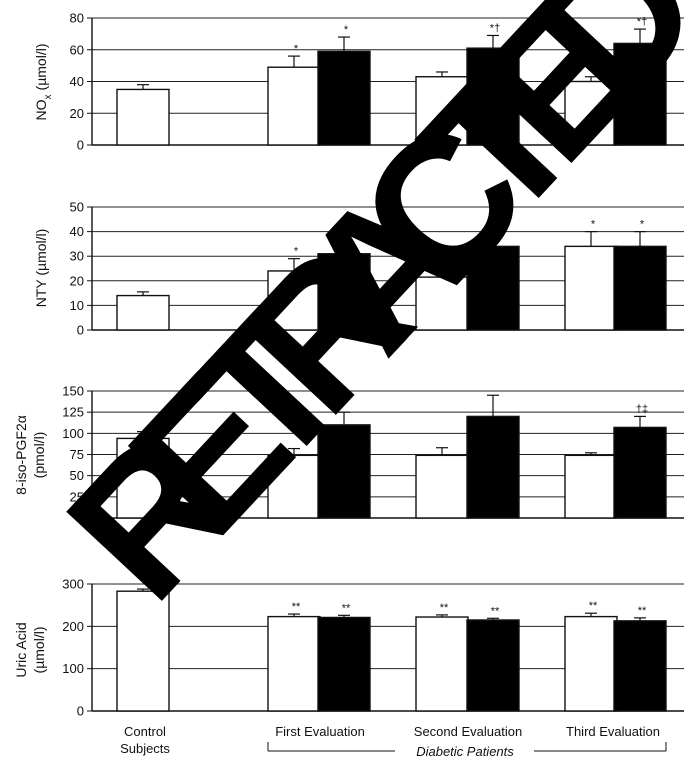  I want to click on control-label-line2: Subjects, so click(145, 748).